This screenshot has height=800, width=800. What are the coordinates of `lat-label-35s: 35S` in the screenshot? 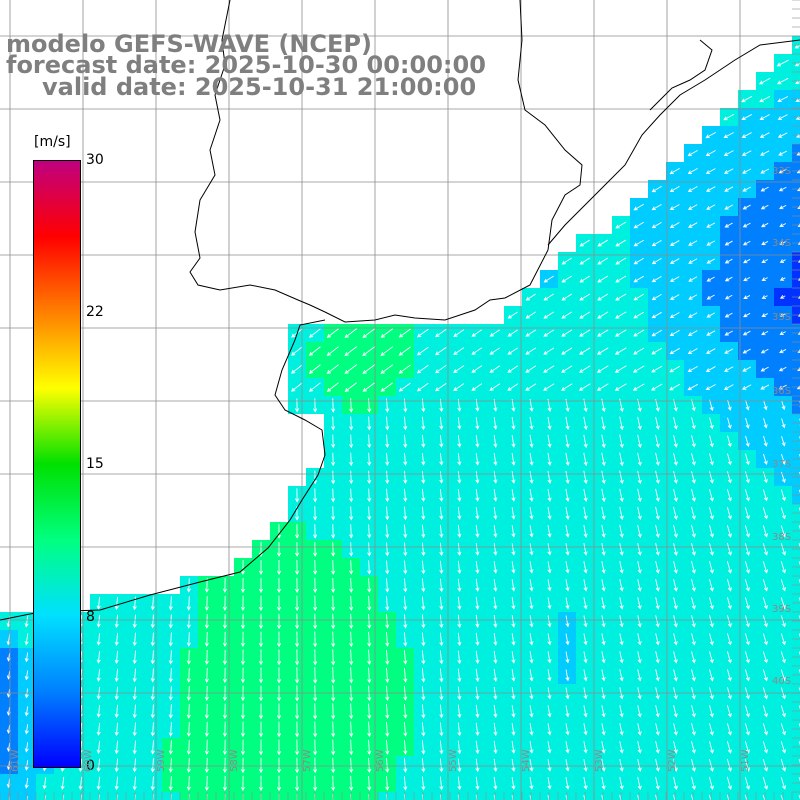 It's located at (782, 317).